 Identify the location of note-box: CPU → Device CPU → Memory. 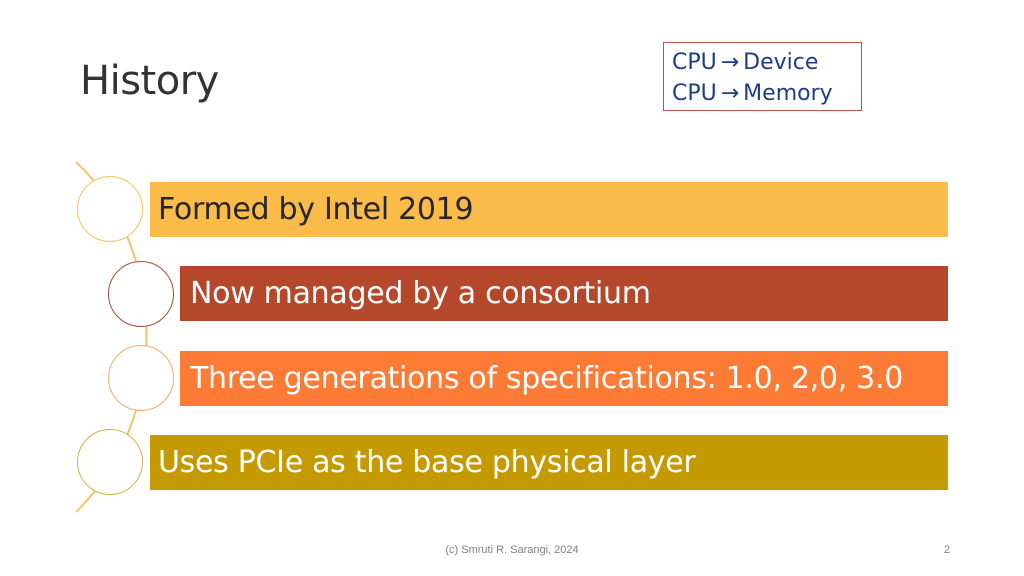
(762, 76).